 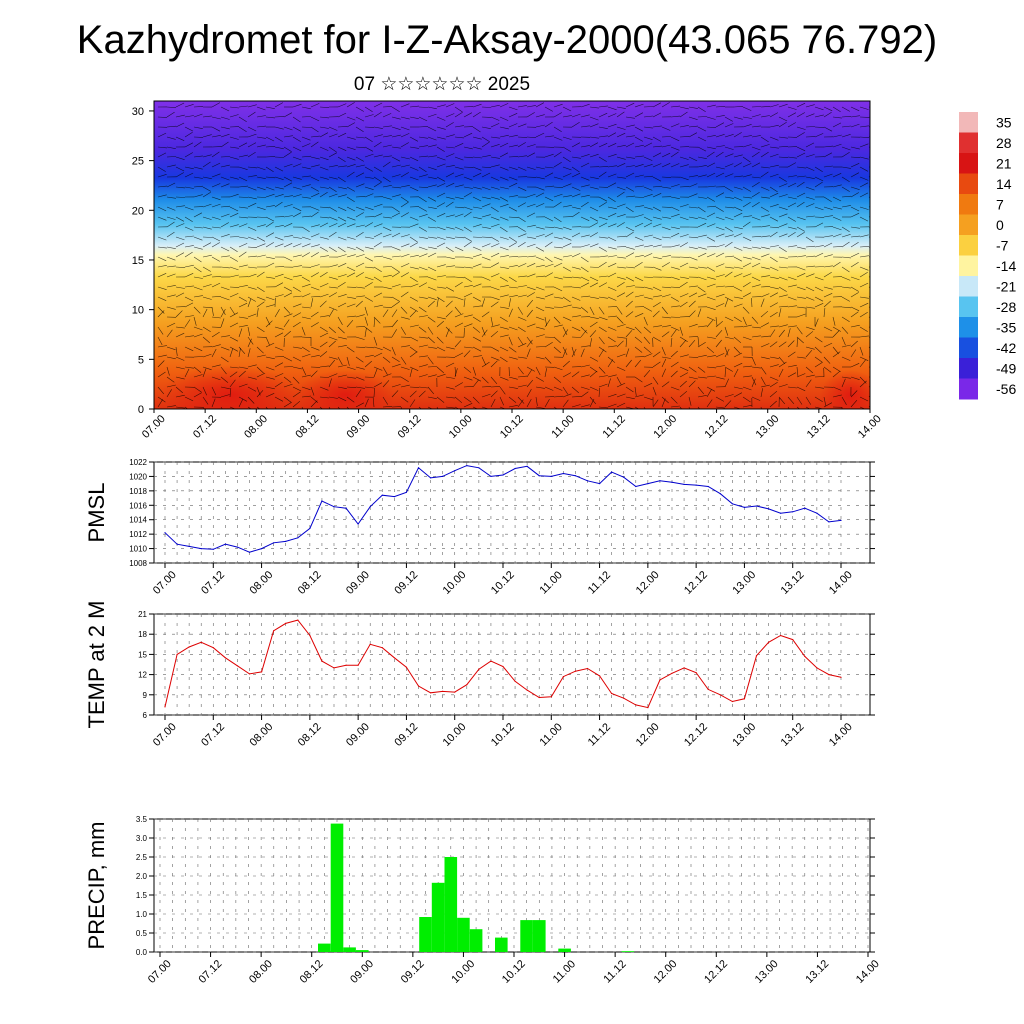 What do you see at coordinates (455, 583) in the screenshot?
I see `panel-xtick-label-1: 10.00` at bounding box center [455, 583].